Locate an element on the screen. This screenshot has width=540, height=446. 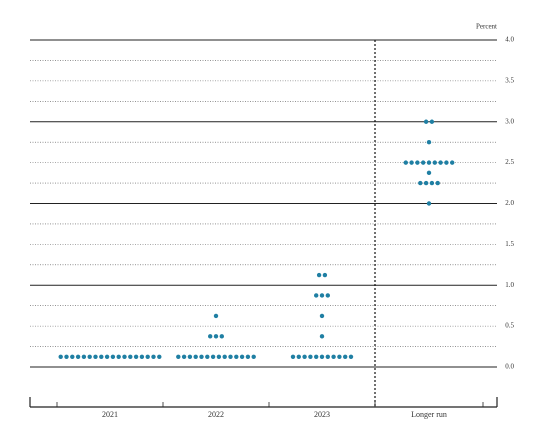
y-tick-label: 2.0 is located at coordinates (509, 203).